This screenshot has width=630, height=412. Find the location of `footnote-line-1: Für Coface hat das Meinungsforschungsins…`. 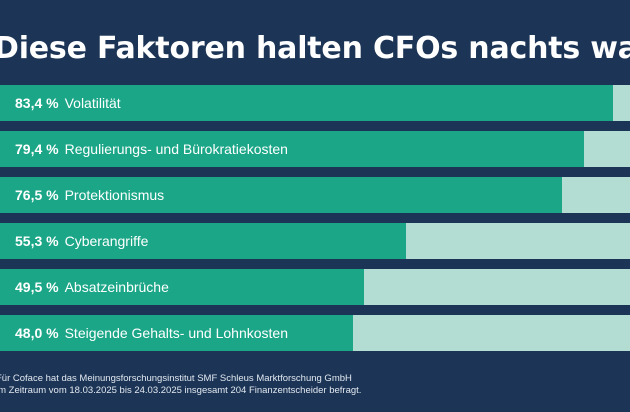

footnote-line-1: Für Coface hat das Meinungsforschungsins… is located at coordinates (176, 378).